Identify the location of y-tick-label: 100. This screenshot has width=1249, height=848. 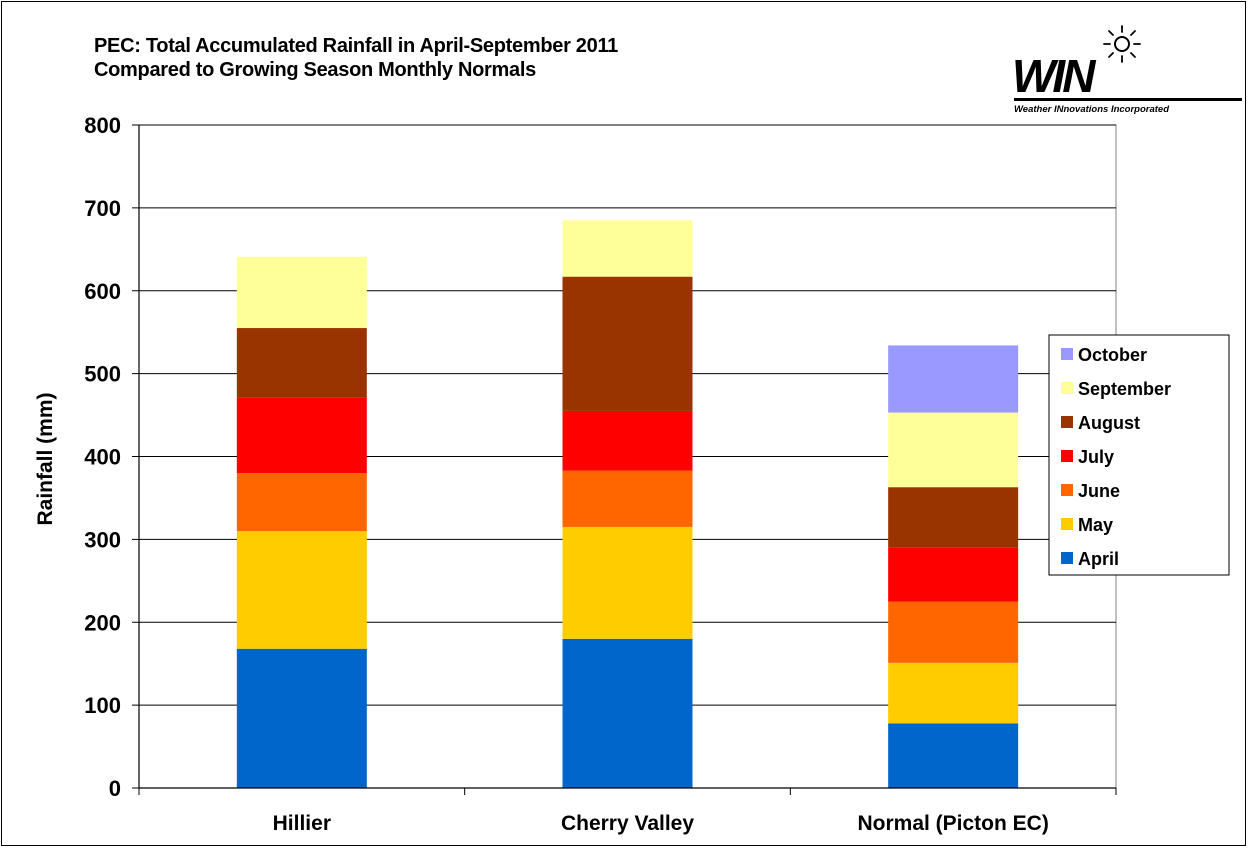
(102, 705).